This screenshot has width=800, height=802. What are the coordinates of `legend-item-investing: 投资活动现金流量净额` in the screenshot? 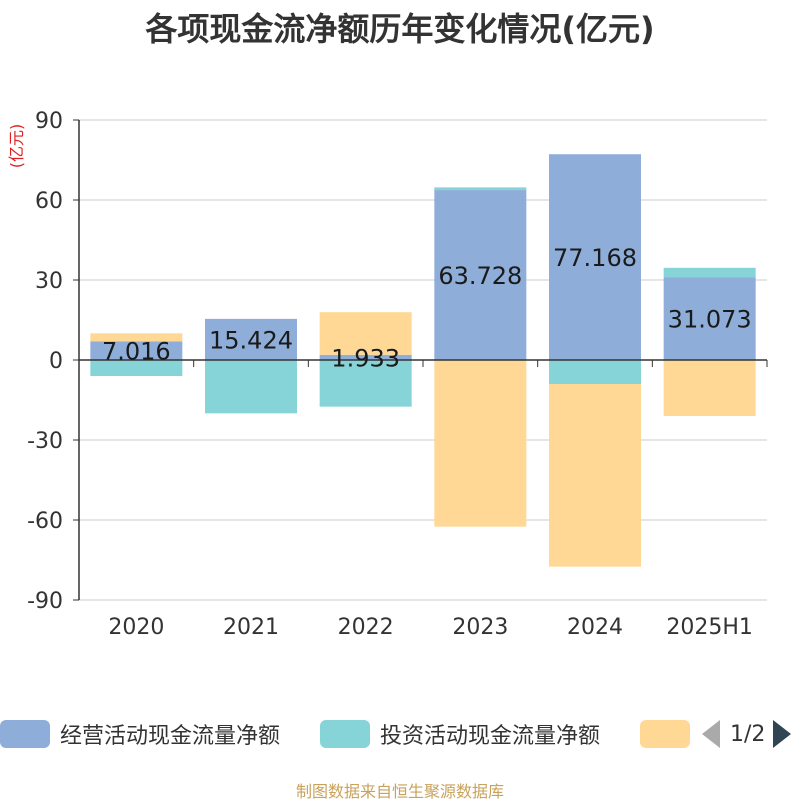 It's located at (460, 734).